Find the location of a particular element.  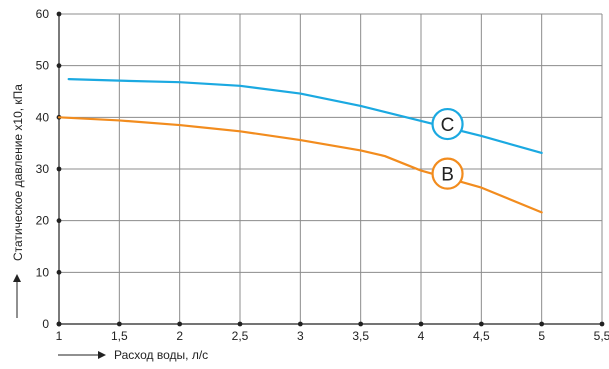

x-tick-label: 4,5 is located at coordinates (481, 336).